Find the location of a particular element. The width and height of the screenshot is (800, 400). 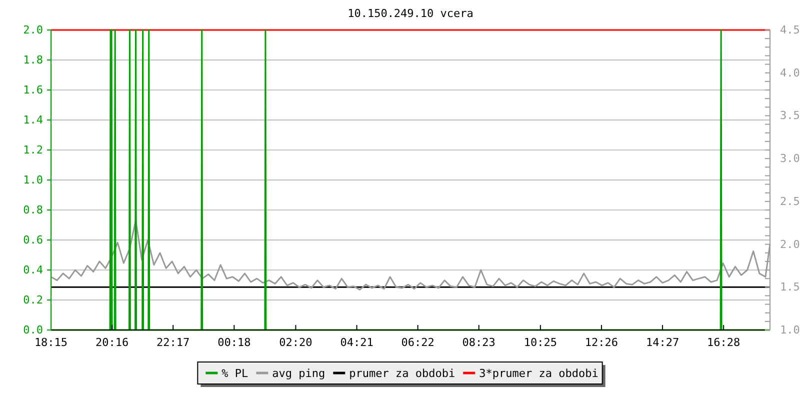

x-tick-label: 04:21 is located at coordinates (357, 342).